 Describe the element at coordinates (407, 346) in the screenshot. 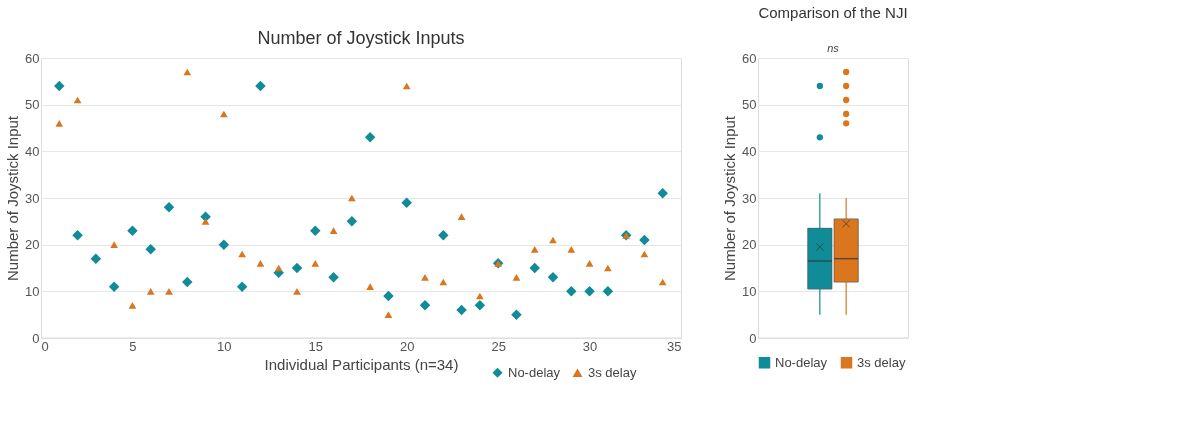

I see `x-tick-label: 20` at that location.